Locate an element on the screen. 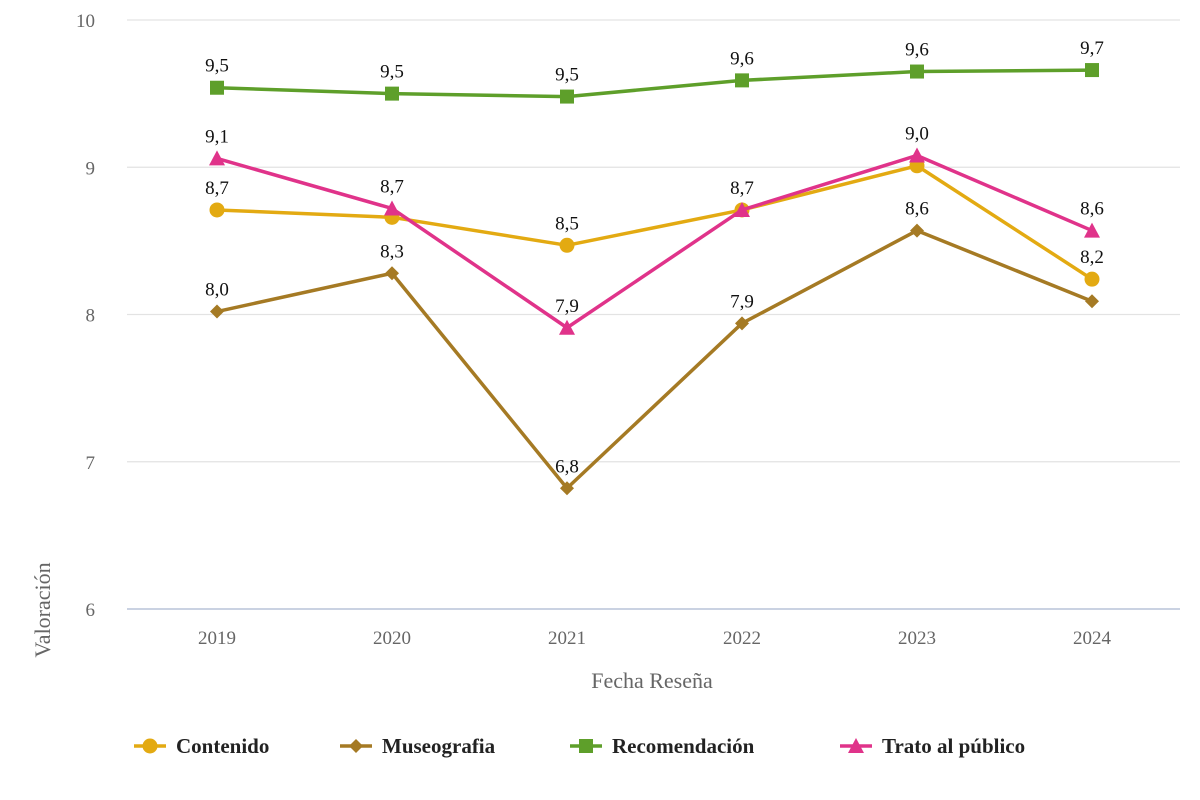  legend-label: Trato al público is located at coordinates (953, 746).